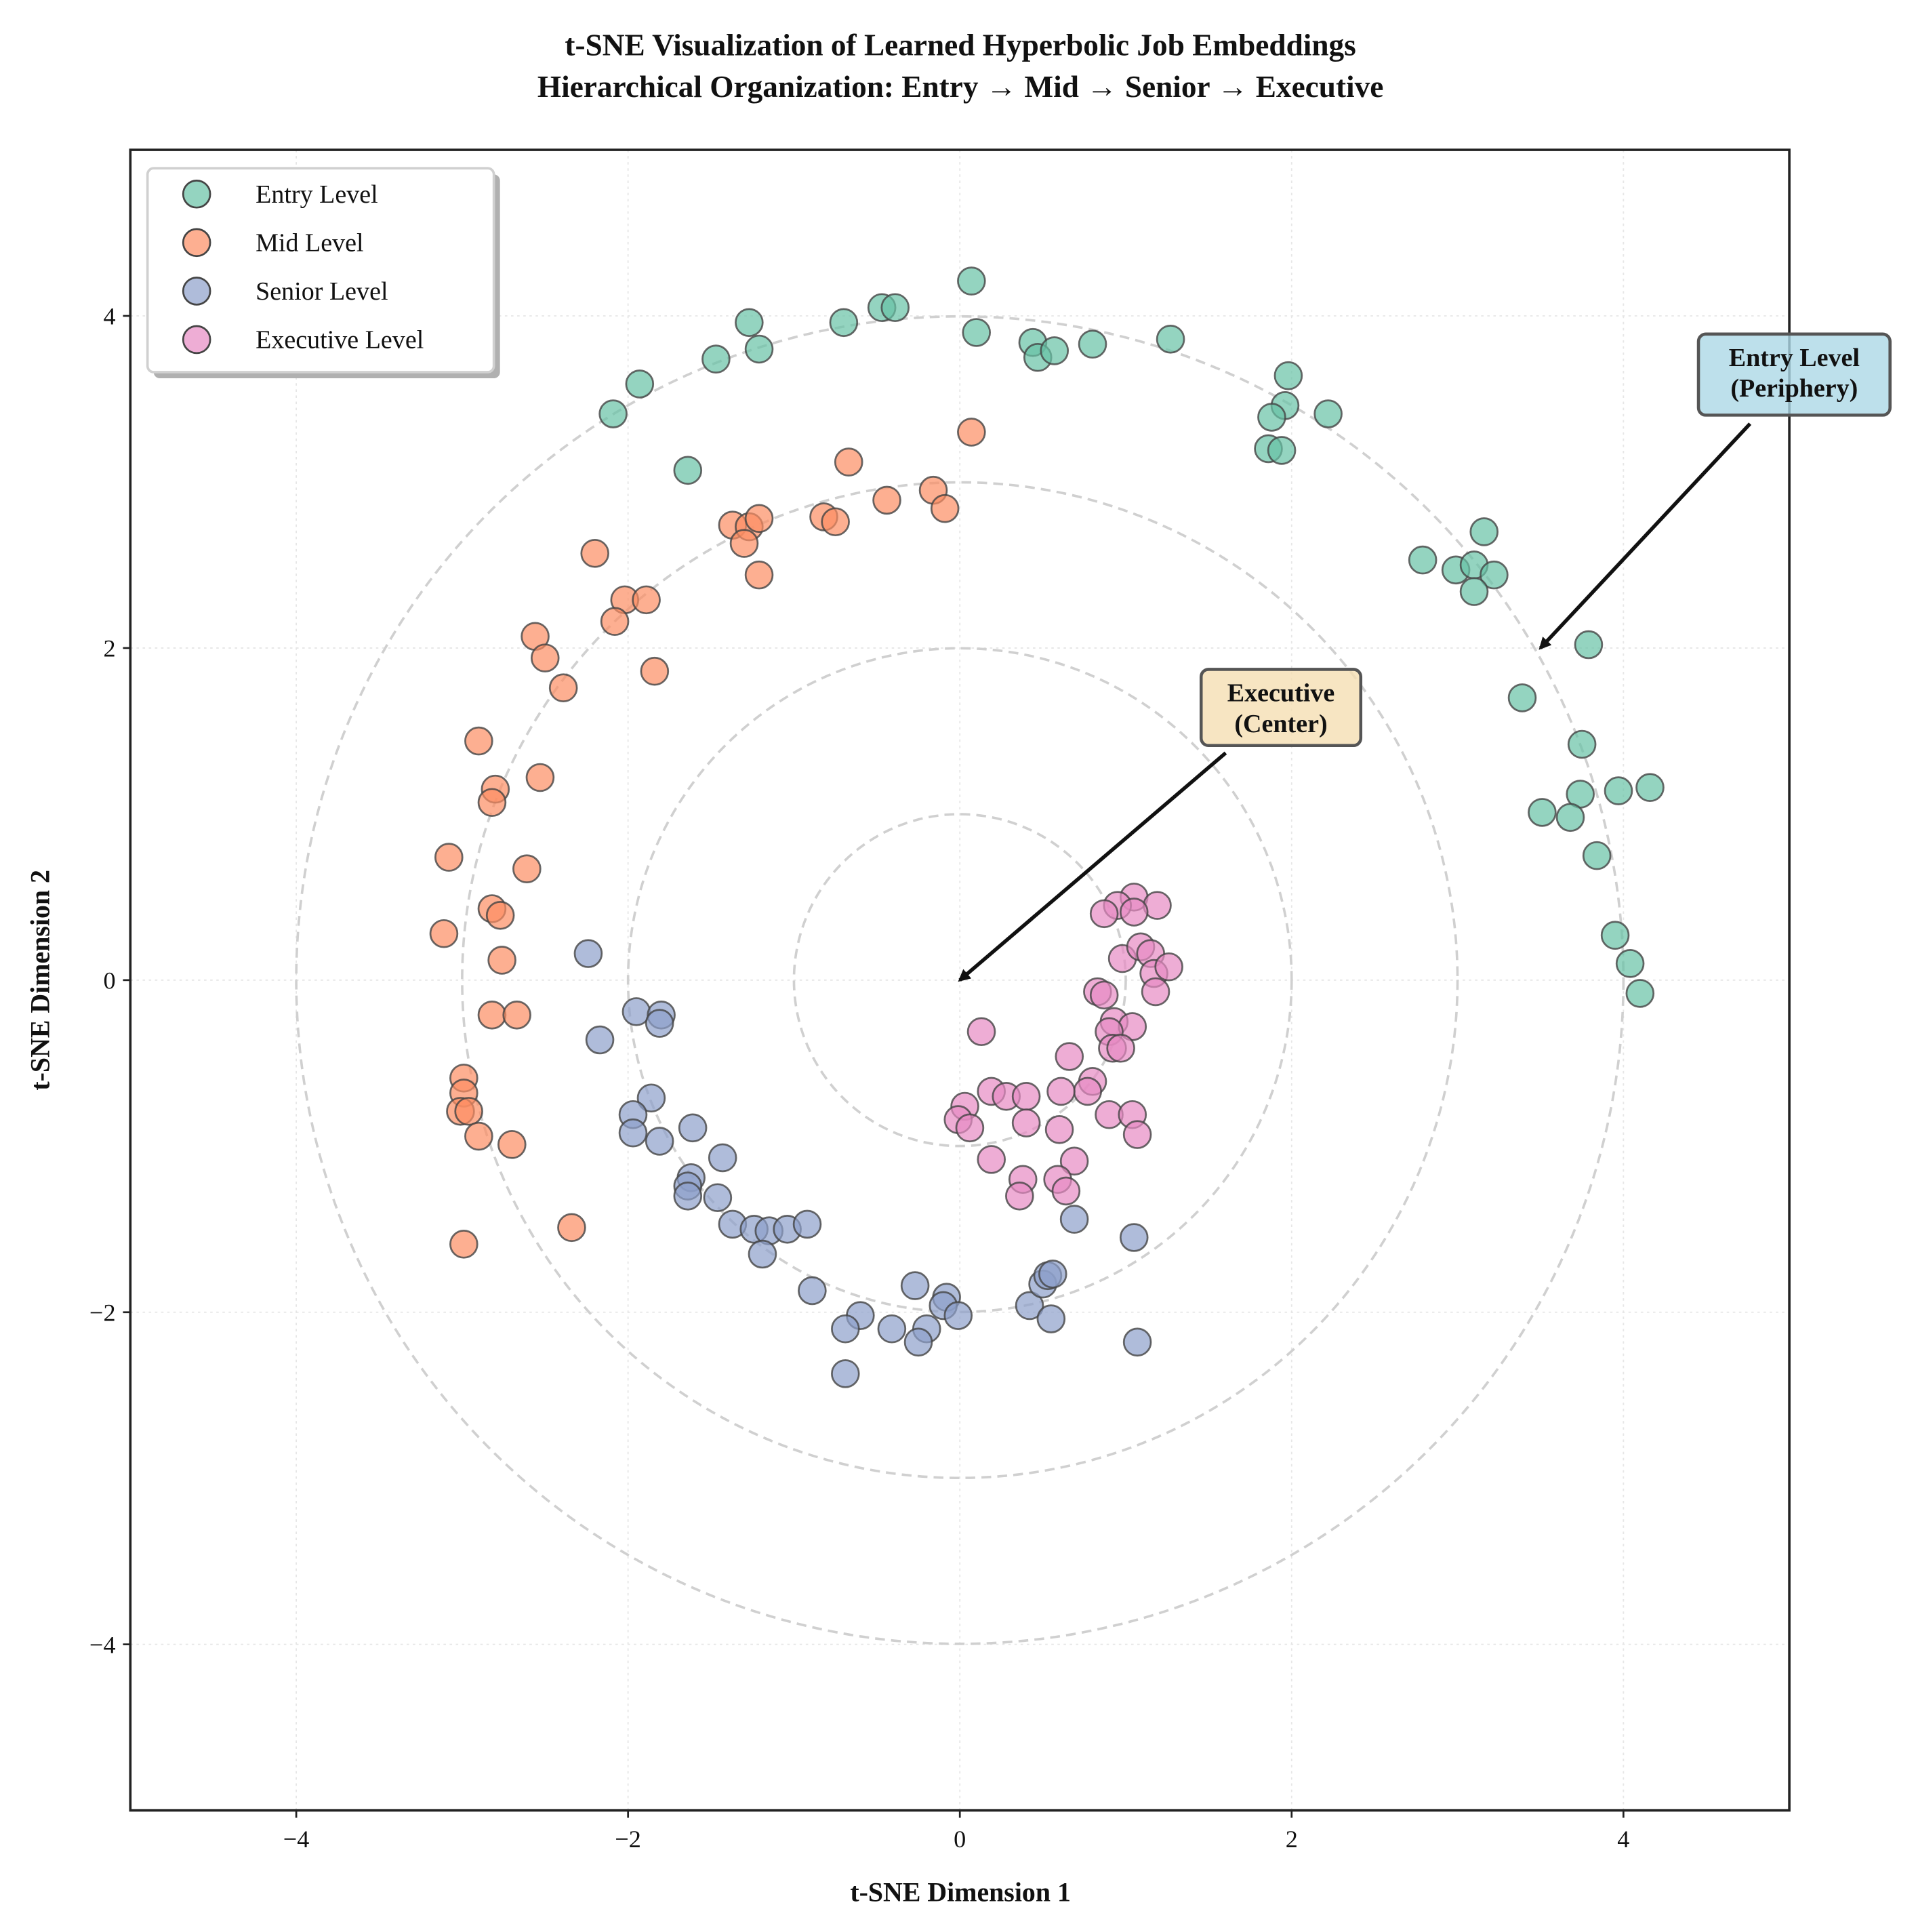 This screenshot has height=1932, width=1916. What do you see at coordinates (103, 1312) in the screenshot?
I see `y-tick-label: −2` at bounding box center [103, 1312].